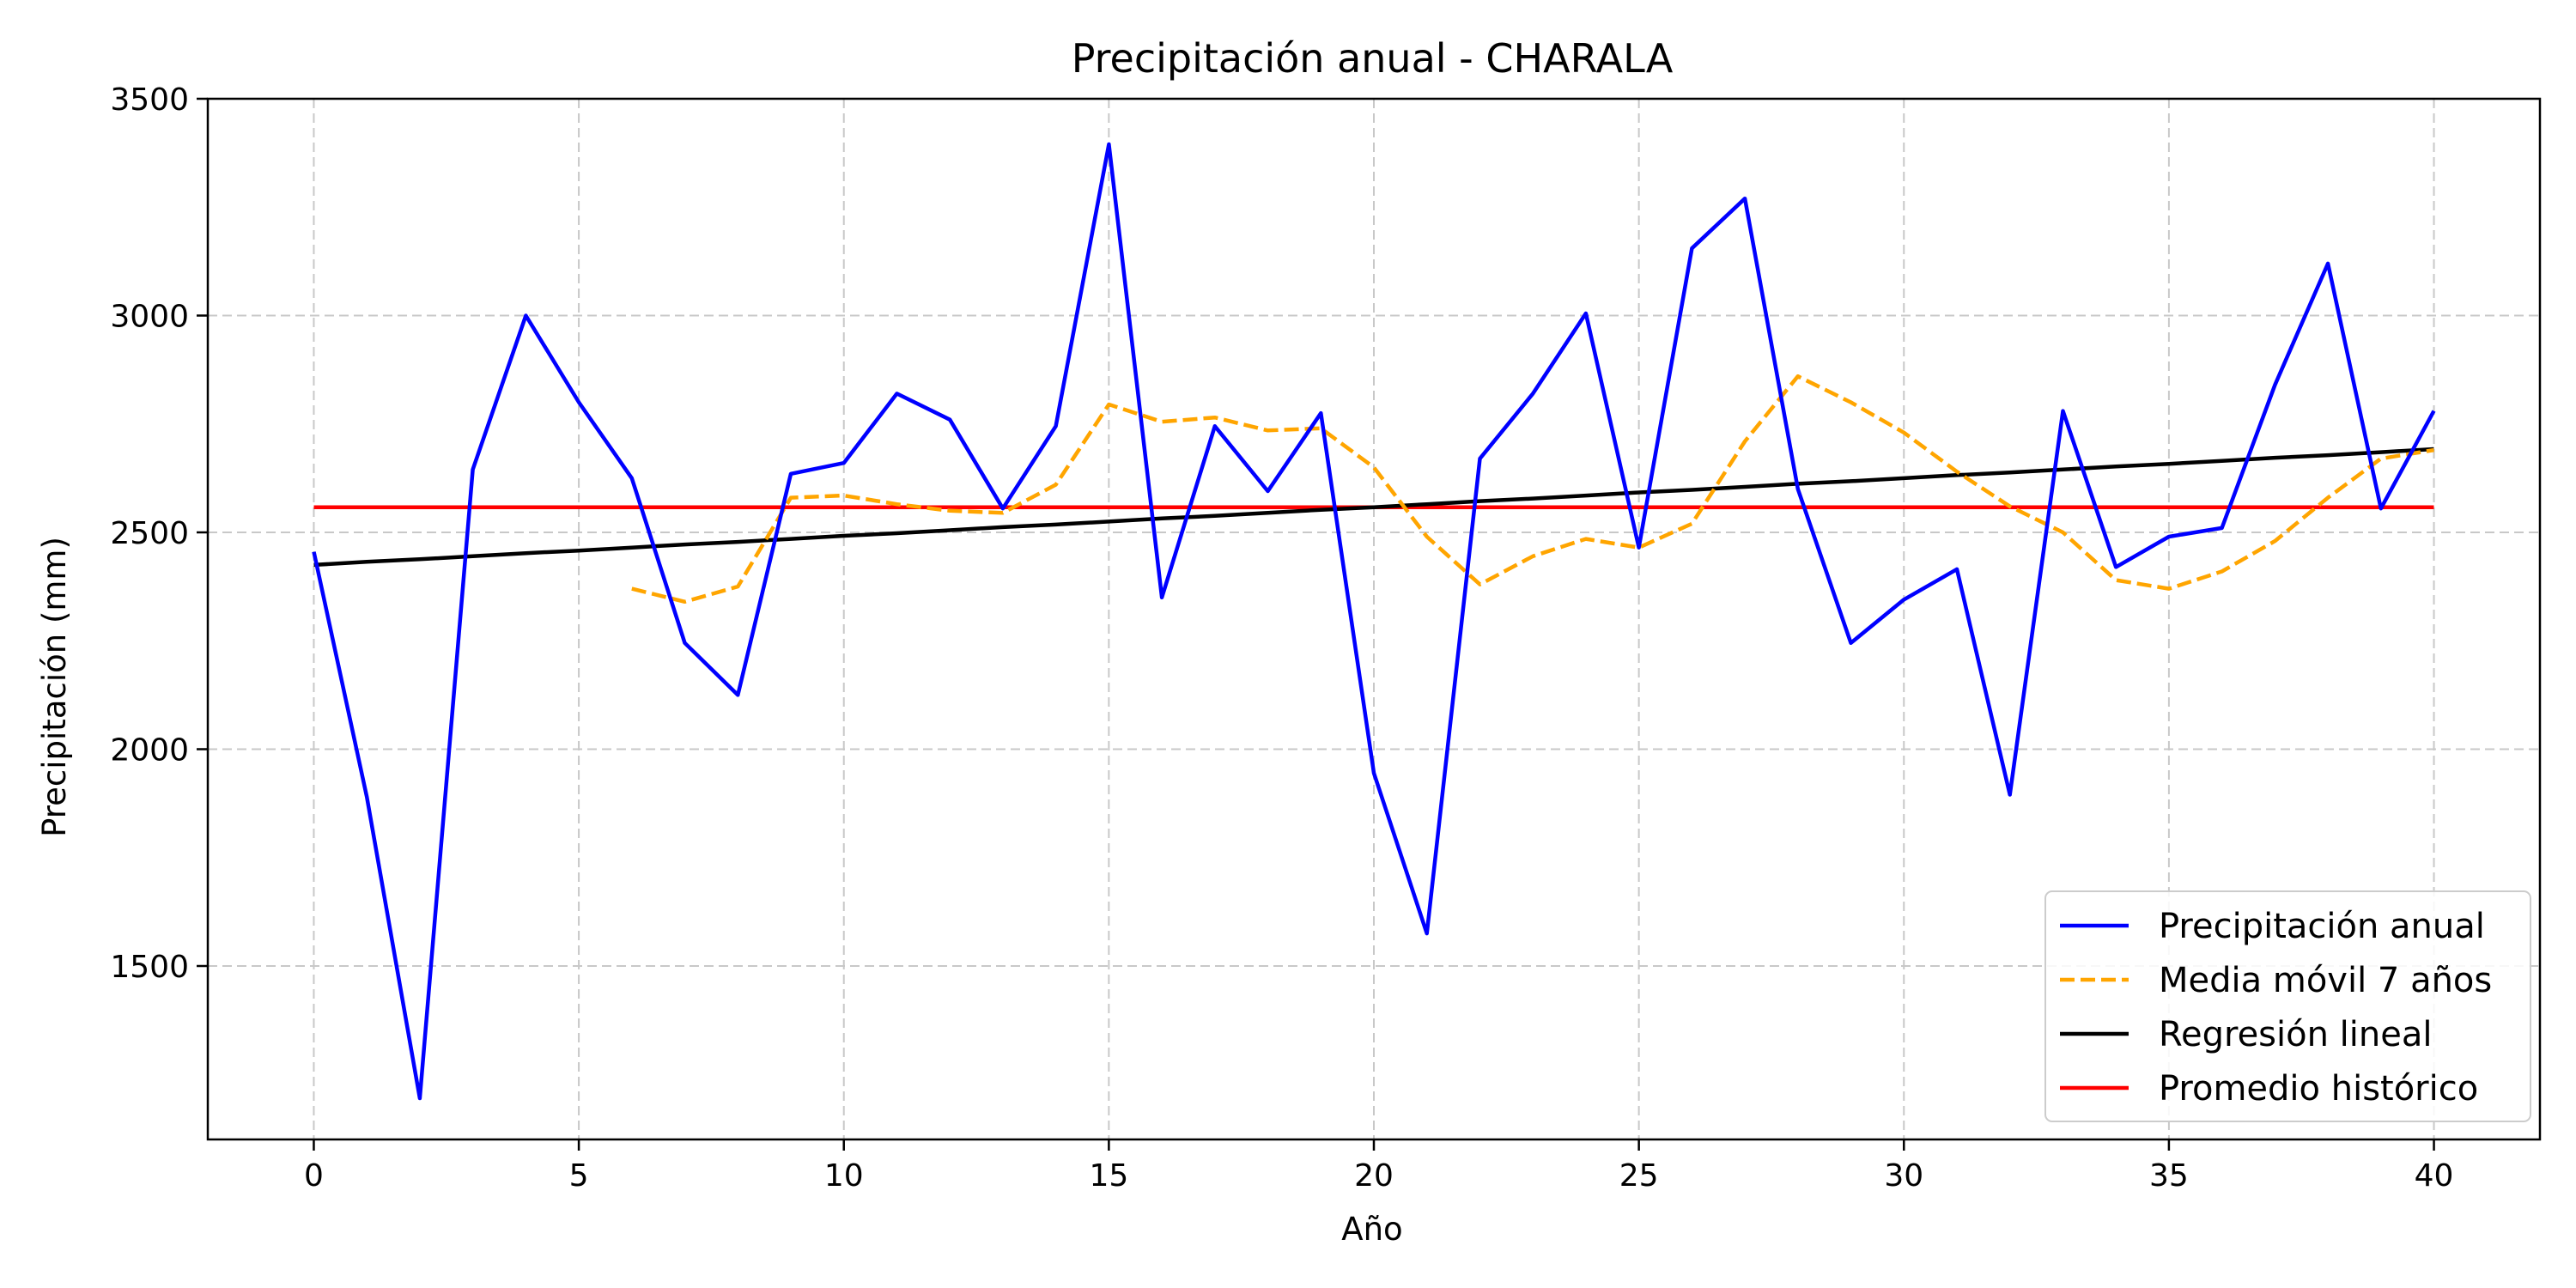 The width and height of the screenshot is (2576, 1288). Describe the element at coordinates (844, 1176) in the screenshot. I see `x-tick-label: 10` at that location.